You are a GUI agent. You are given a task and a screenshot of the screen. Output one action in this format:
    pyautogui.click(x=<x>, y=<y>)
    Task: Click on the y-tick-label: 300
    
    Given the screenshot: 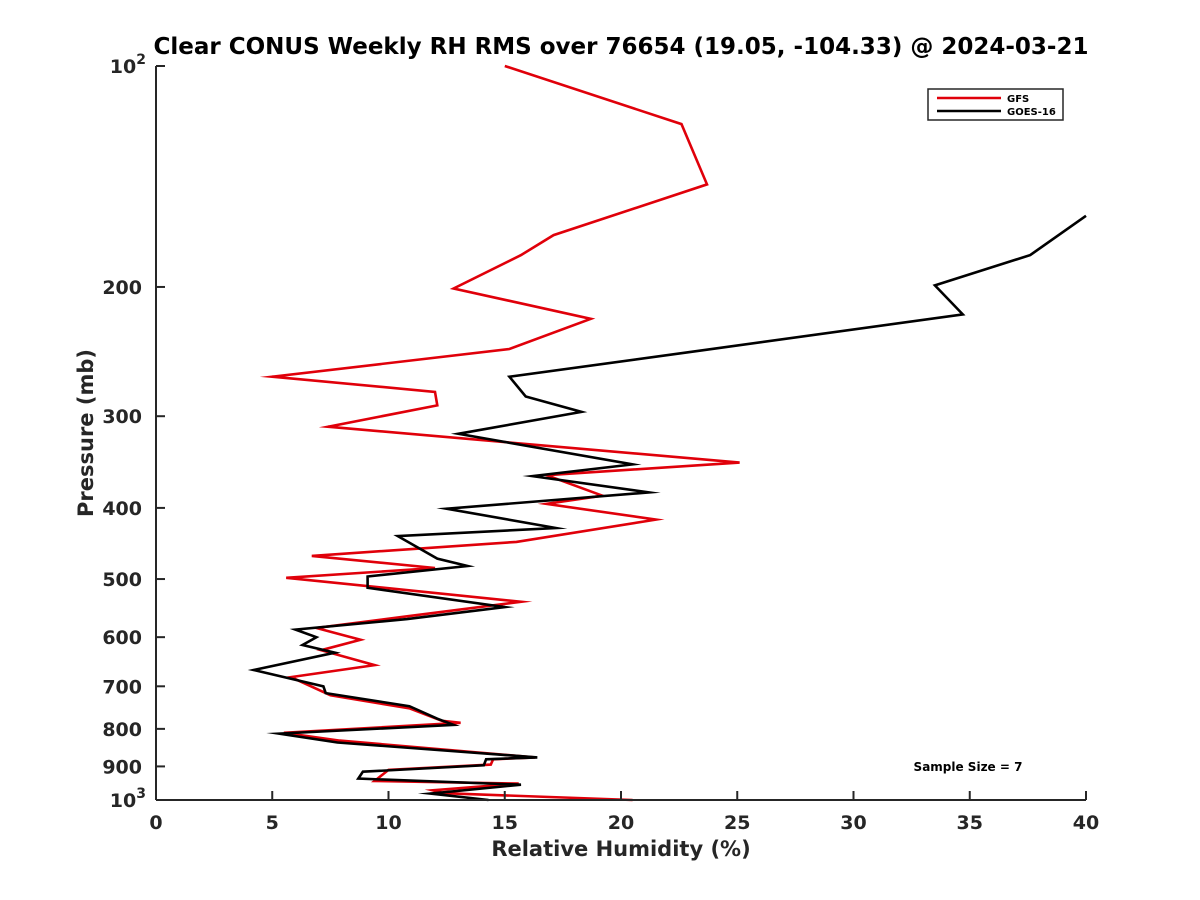 What is the action you would take?
    pyautogui.click(x=122, y=417)
    